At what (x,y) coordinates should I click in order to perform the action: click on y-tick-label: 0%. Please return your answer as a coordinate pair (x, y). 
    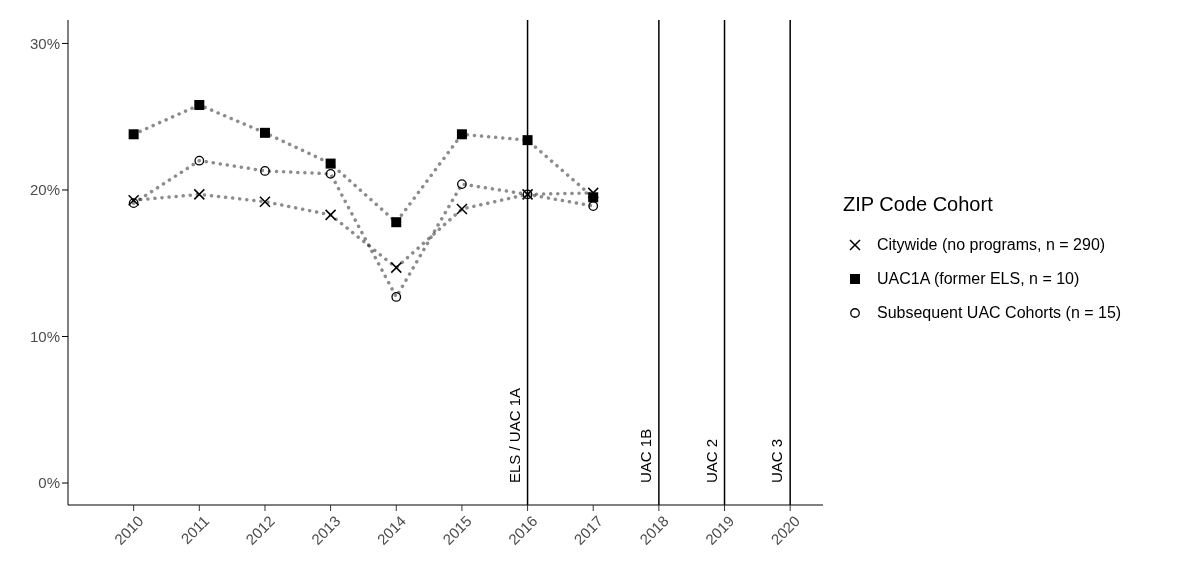
    Looking at the image, I should click on (49, 483).